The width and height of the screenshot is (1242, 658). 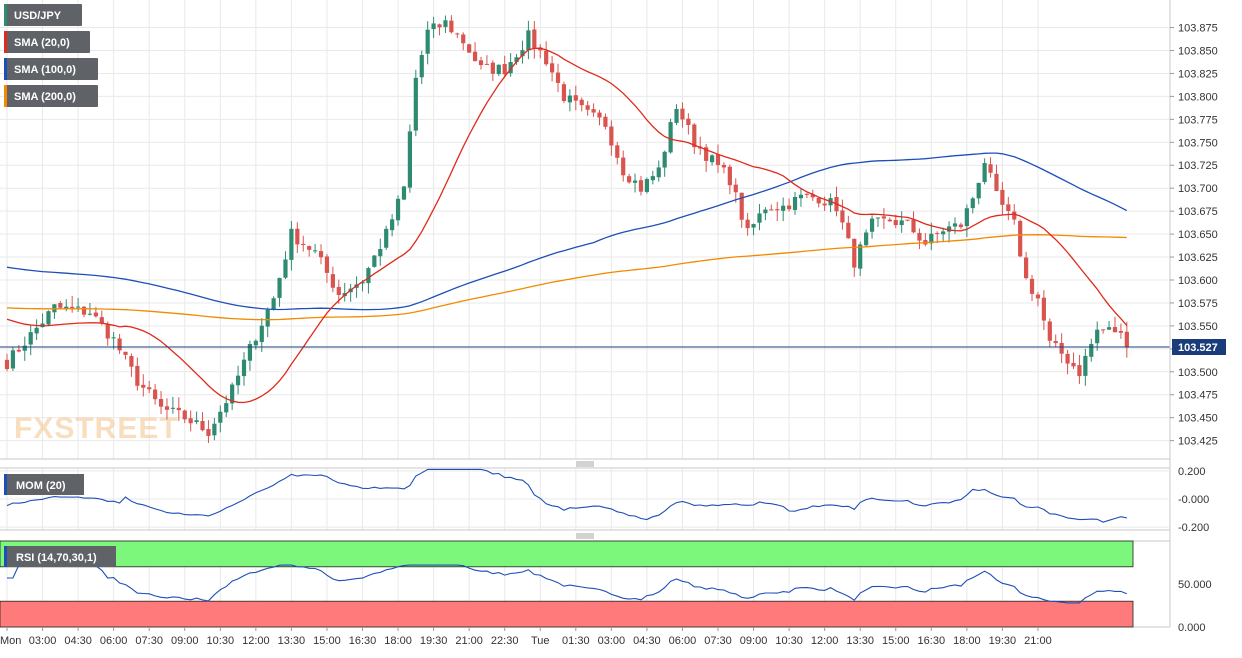 I want to click on price-tick-label: 103.725, so click(x=1198, y=166).